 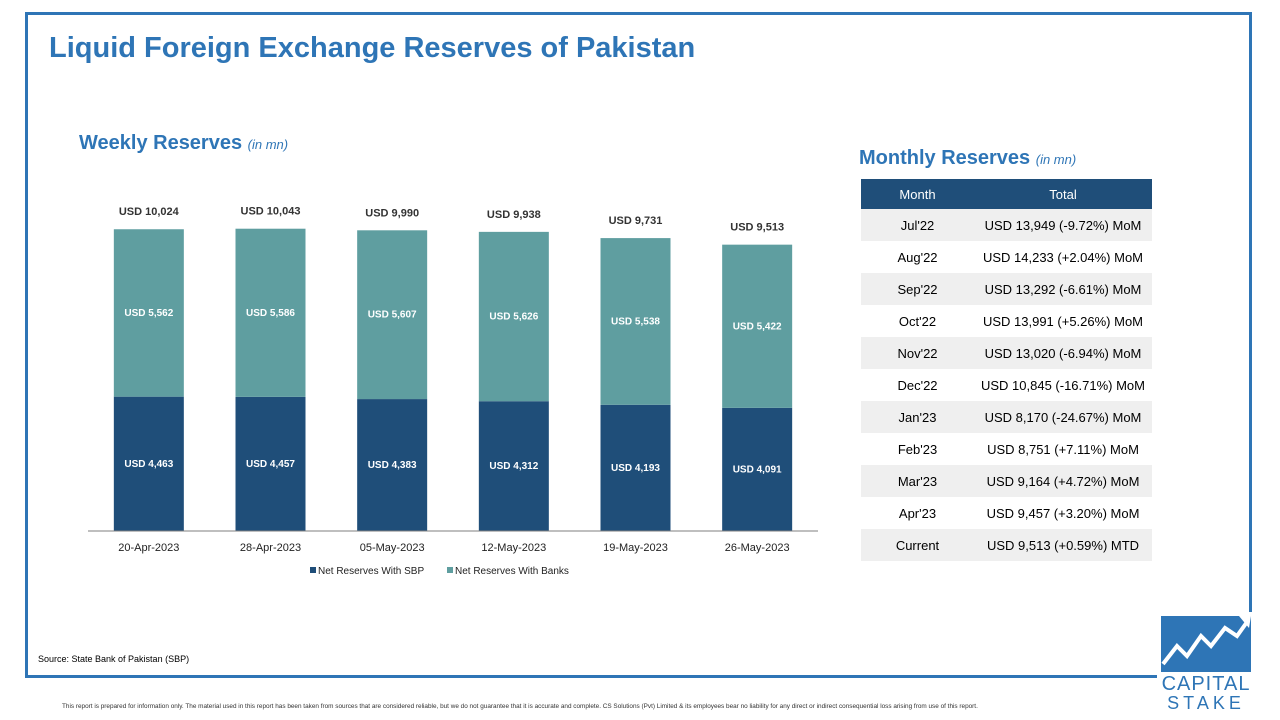 I want to click on table-row: Current USD 9,513 (+0.59%) MTD, so click(x=1006, y=545).